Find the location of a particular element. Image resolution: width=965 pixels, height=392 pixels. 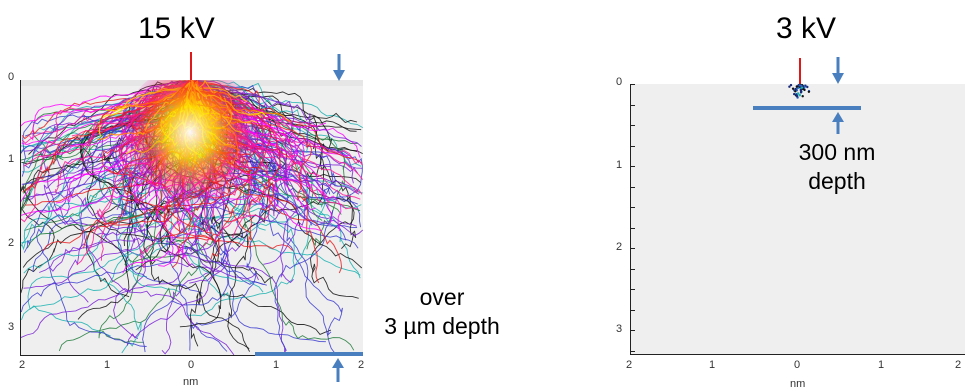

right-y-tick-3: 3 is located at coordinates (619, 329).